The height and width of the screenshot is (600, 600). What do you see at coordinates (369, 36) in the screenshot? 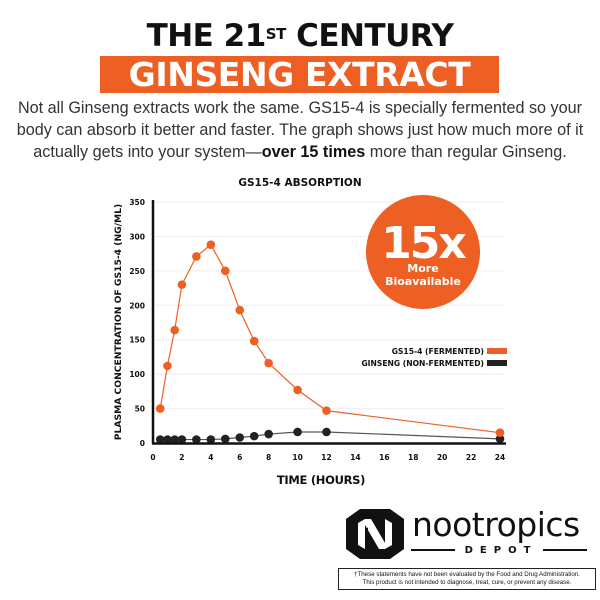
I see `headline-text-end: CENTURY` at bounding box center [369, 36].